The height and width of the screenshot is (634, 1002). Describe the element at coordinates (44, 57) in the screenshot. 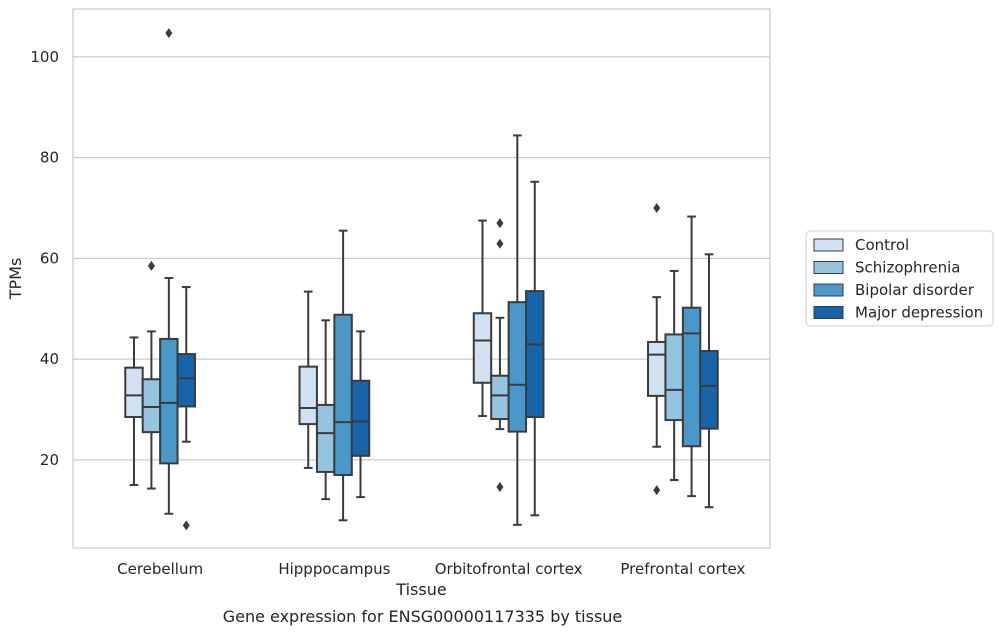

I see `y-tick-label: 100` at that location.